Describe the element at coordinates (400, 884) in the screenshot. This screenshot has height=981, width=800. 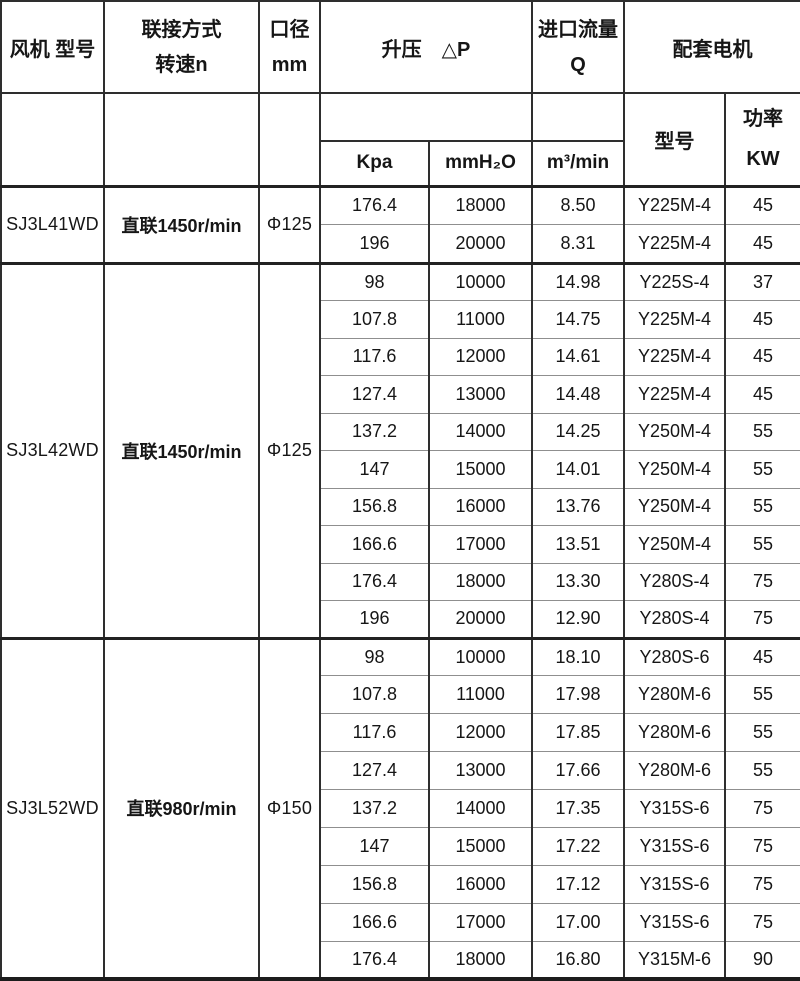
I see `table-row: 156.8 16000 17.12 Y315S-6 75` at that location.